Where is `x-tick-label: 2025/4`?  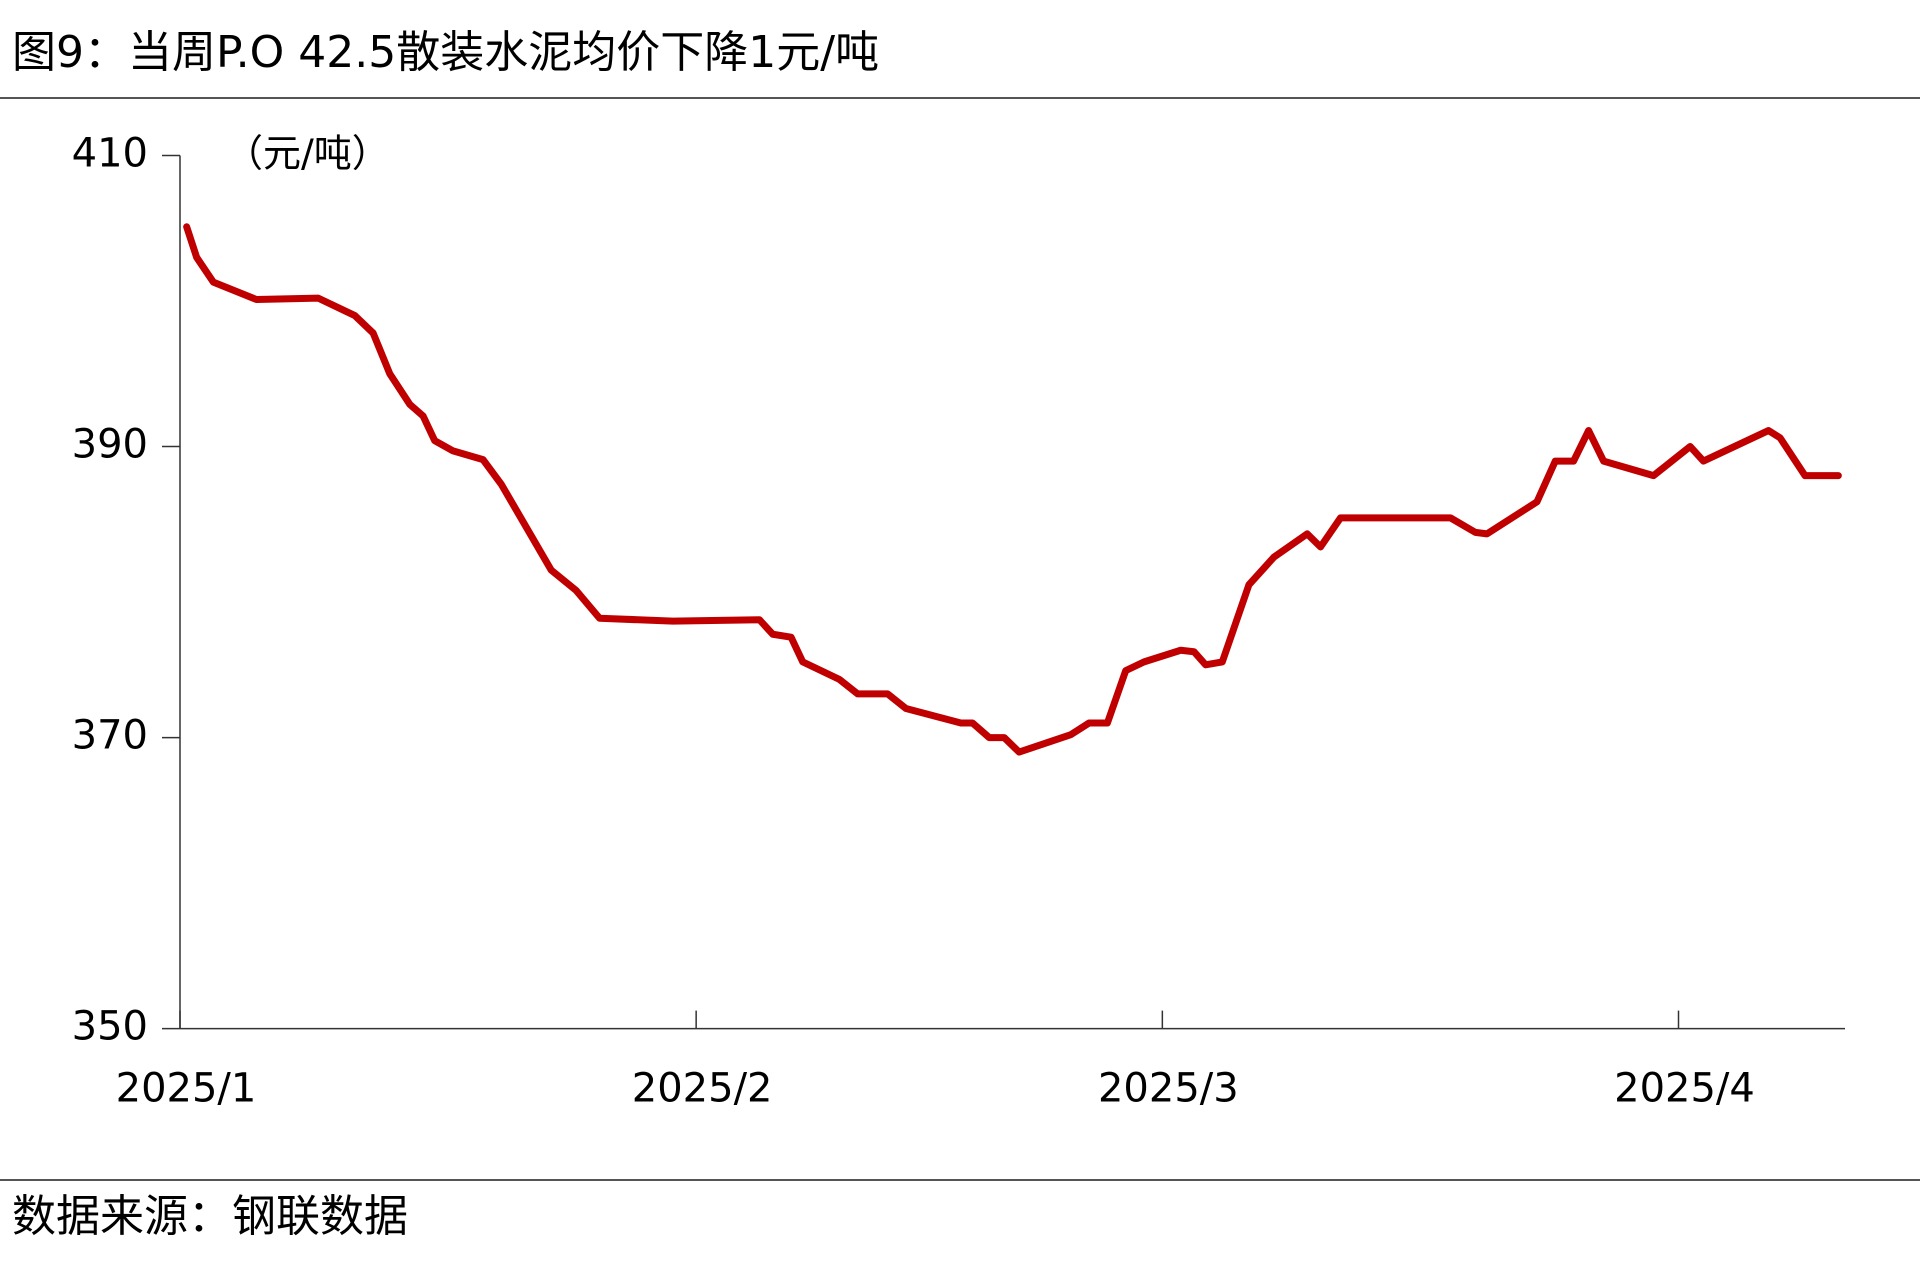
x-tick-label: 2025/4 is located at coordinates (1684, 1089).